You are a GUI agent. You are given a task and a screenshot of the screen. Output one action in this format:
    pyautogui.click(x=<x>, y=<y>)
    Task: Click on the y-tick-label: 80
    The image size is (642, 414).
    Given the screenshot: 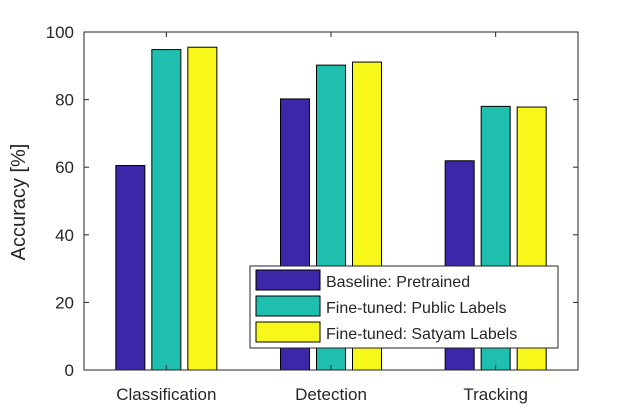 What is the action you would take?
    pyautogui.click(x=64, y=100)
    